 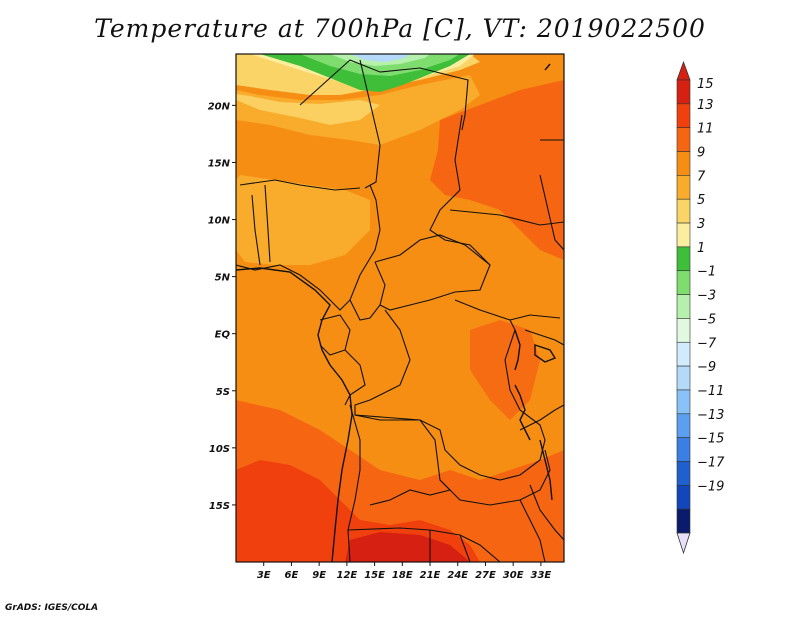 I want to click on colorbar-cap-top, so click(x=683, y=70).